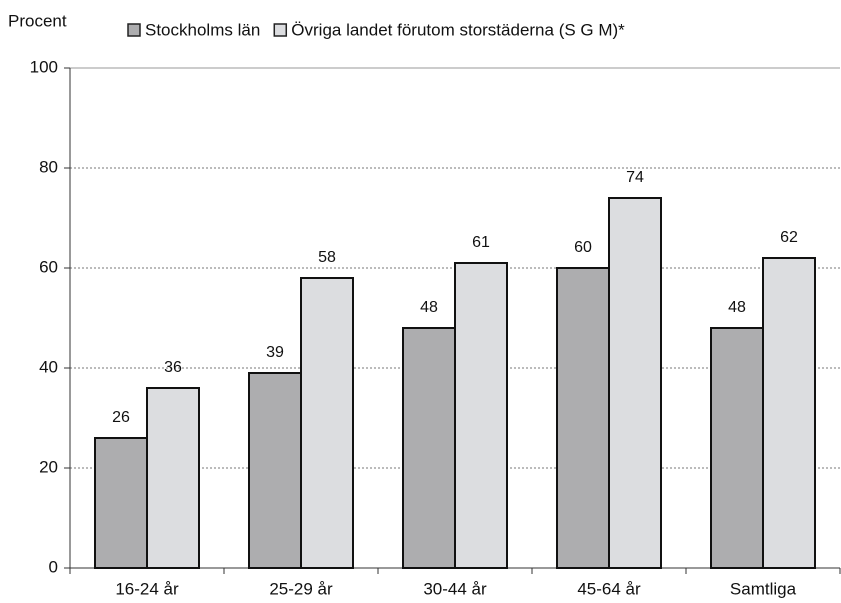 The image size is (841, 603). Describe the element at coordinates (275, 352) in the screenshot. I see `value-label: 39` at that location.